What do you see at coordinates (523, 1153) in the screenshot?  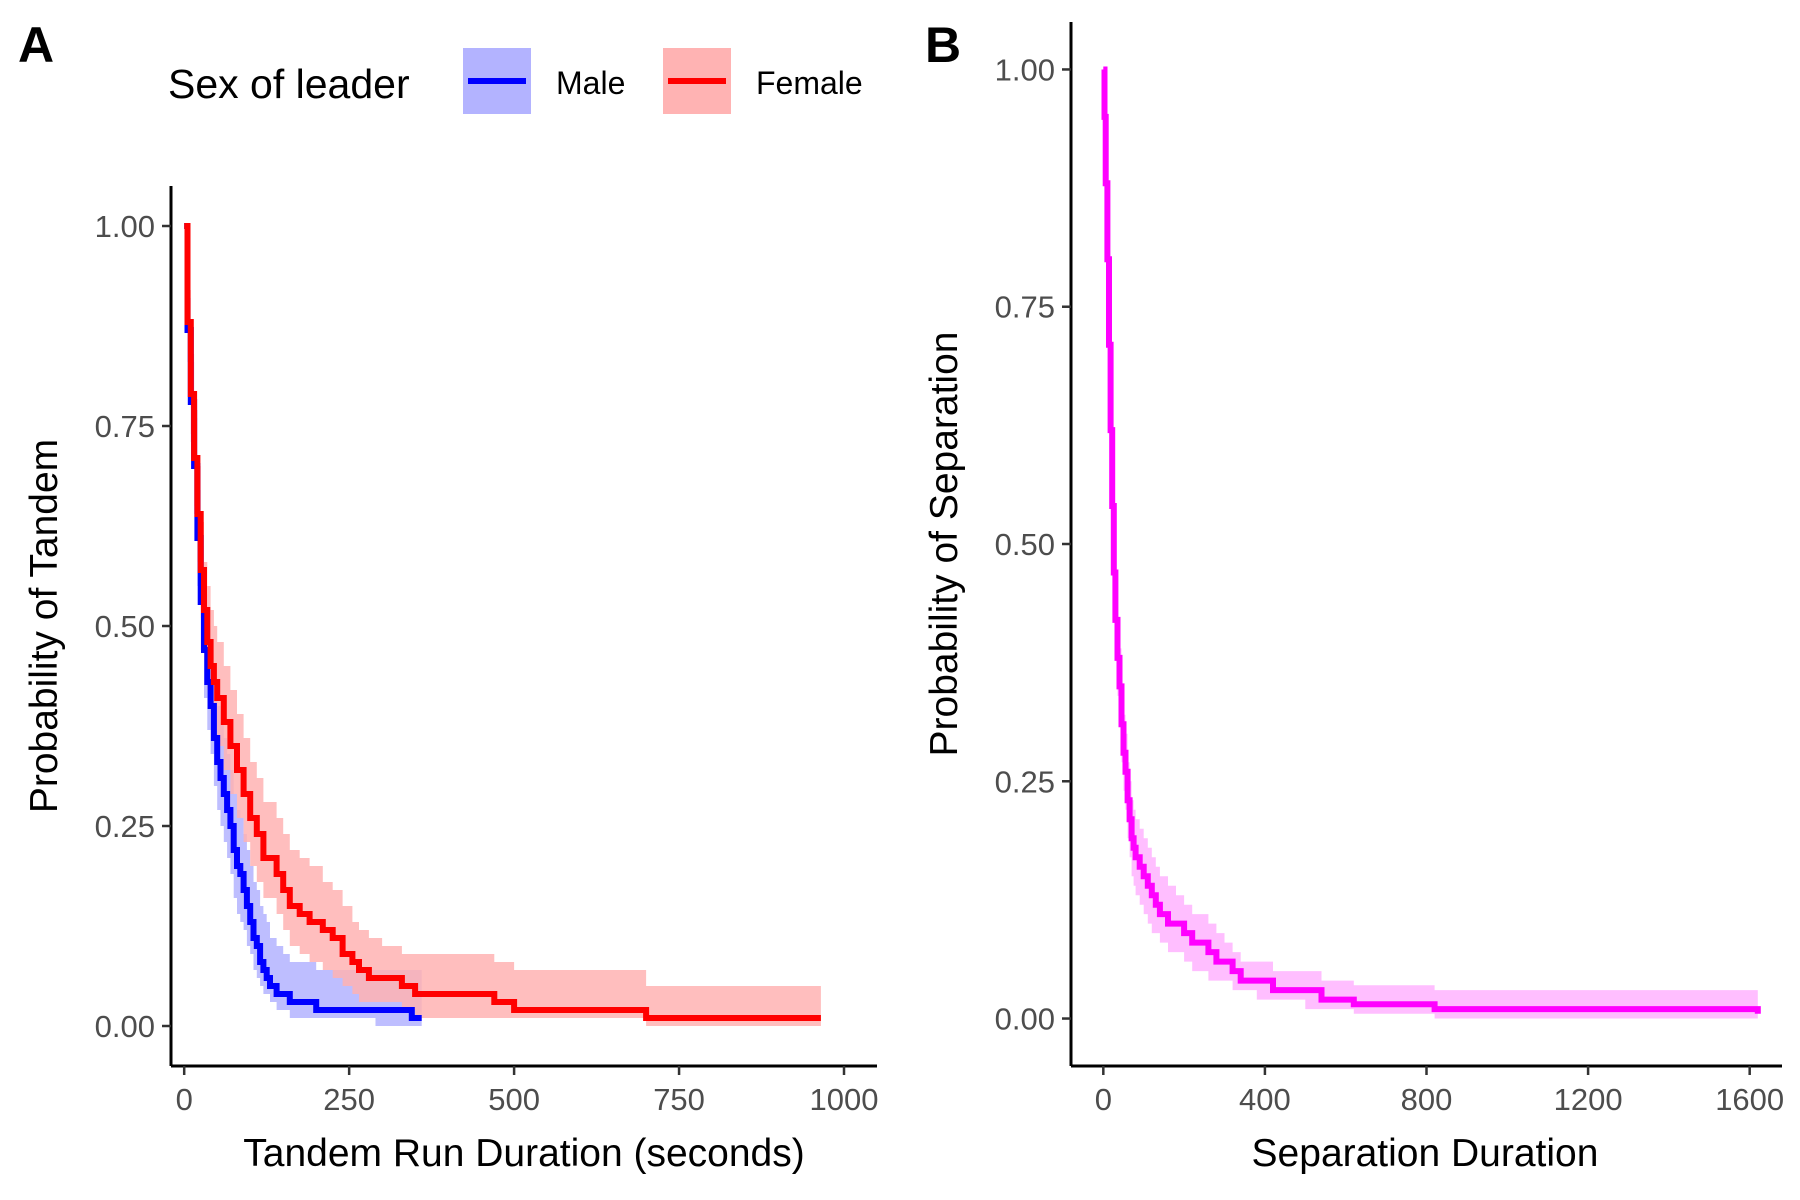 I see `panel-a-x-axis-title: Tandem Run Duration (seconds)` at bounding box center [523, 1153].